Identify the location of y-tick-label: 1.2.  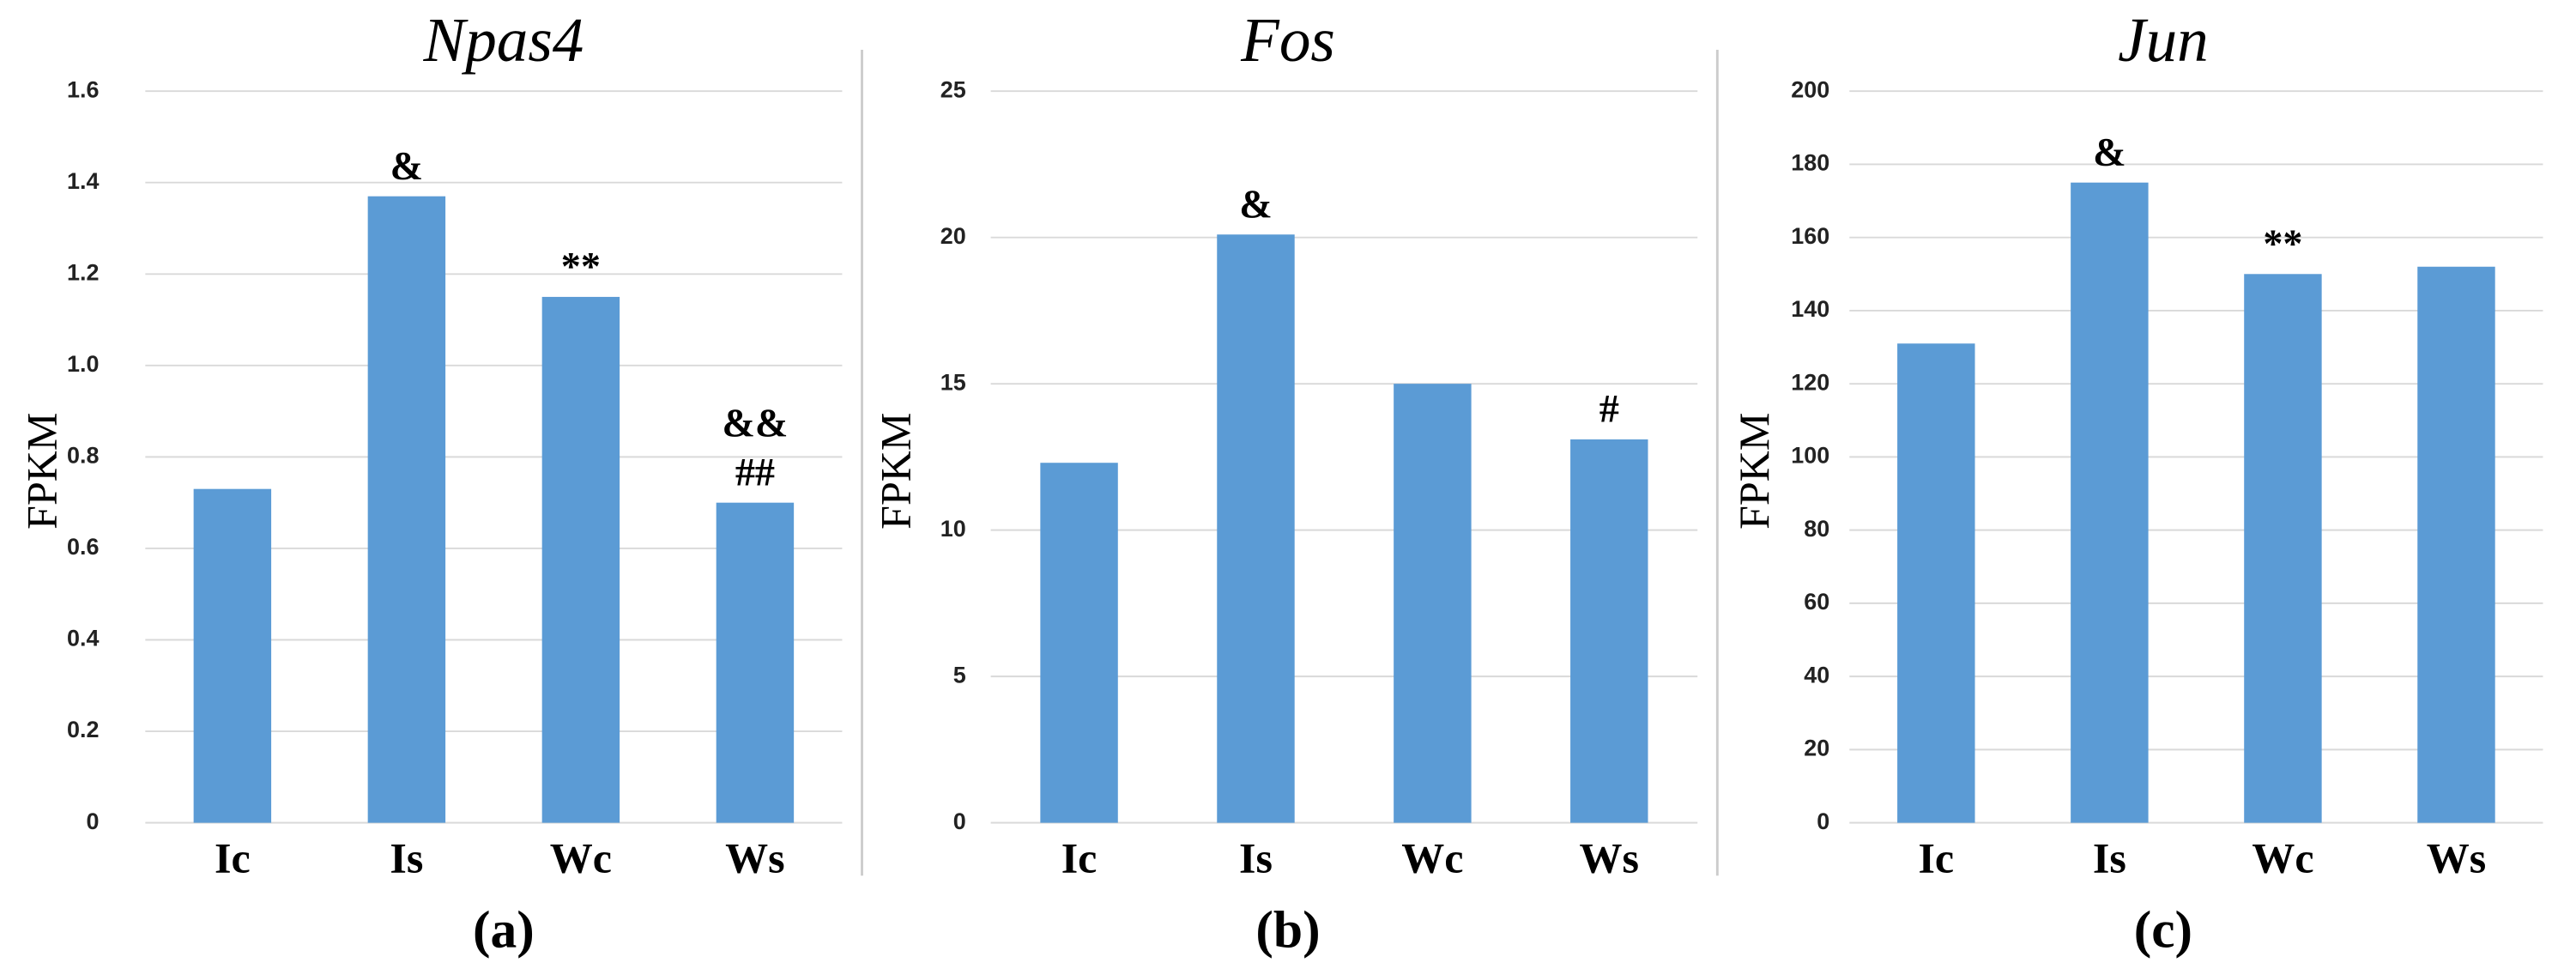
(83, 272).